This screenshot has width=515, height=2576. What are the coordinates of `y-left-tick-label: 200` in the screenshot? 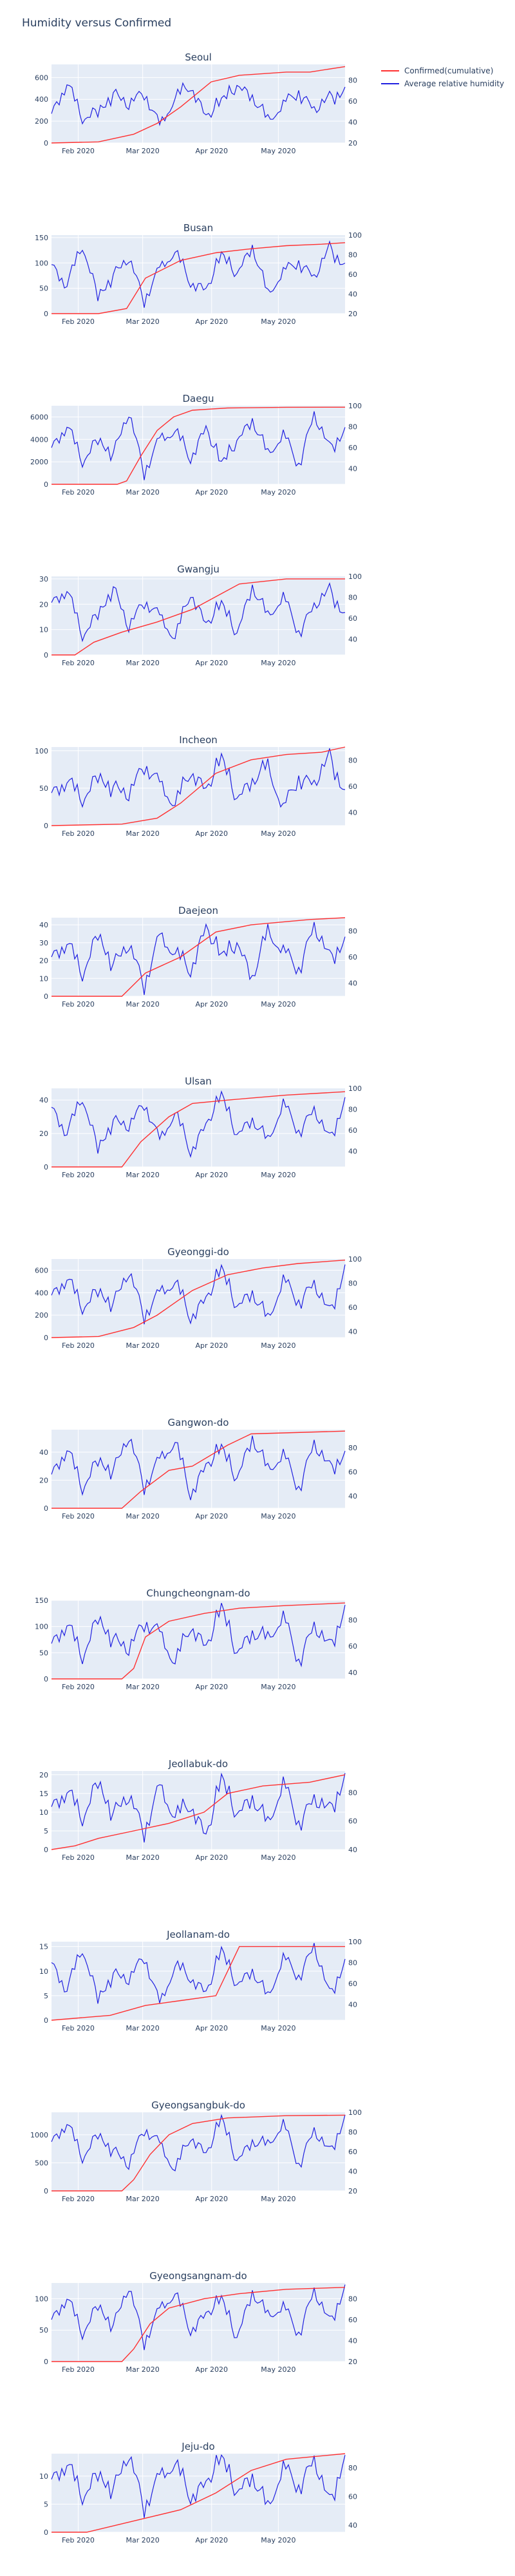 It's located at (41, 121).